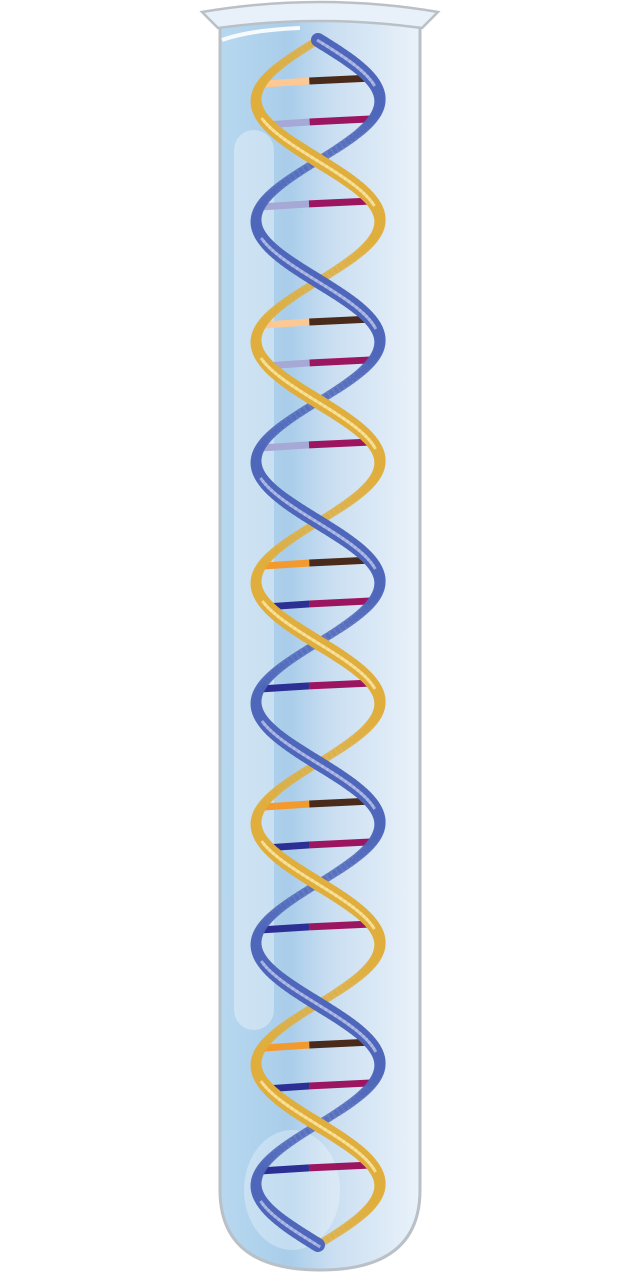 The width and height of the screenshot is (640, 1280). I want to click on tube-rim, so click(320, 15).